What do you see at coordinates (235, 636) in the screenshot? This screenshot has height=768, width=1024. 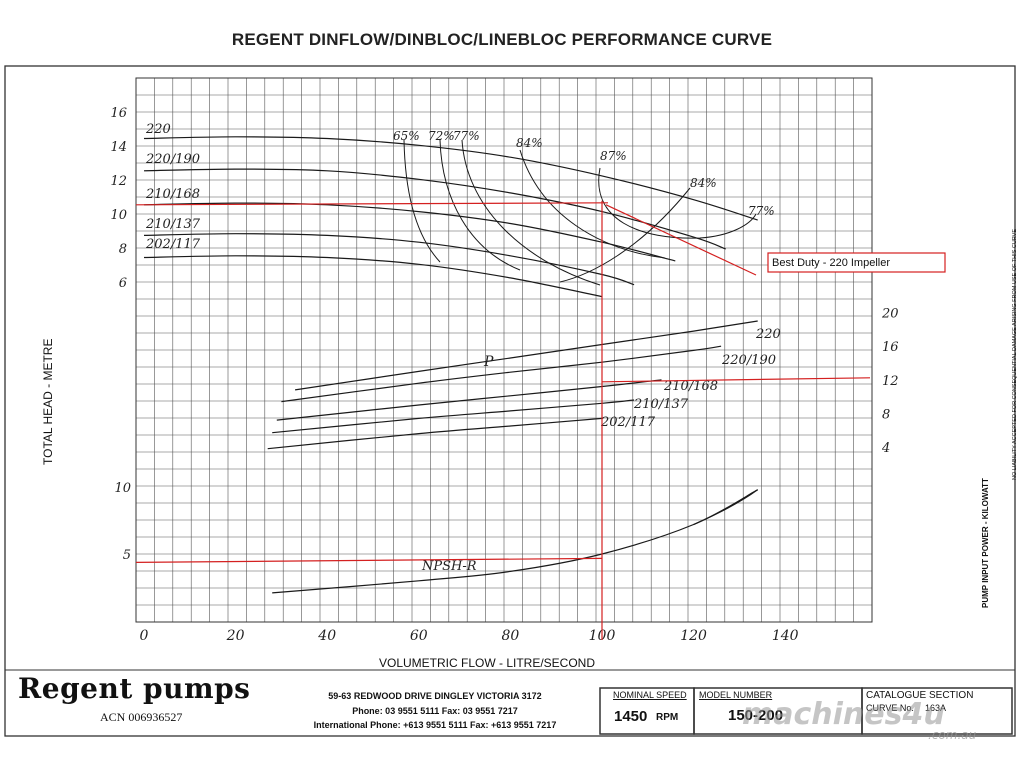 I see `x-tick-label: 20` at bounding box center [235, 636].